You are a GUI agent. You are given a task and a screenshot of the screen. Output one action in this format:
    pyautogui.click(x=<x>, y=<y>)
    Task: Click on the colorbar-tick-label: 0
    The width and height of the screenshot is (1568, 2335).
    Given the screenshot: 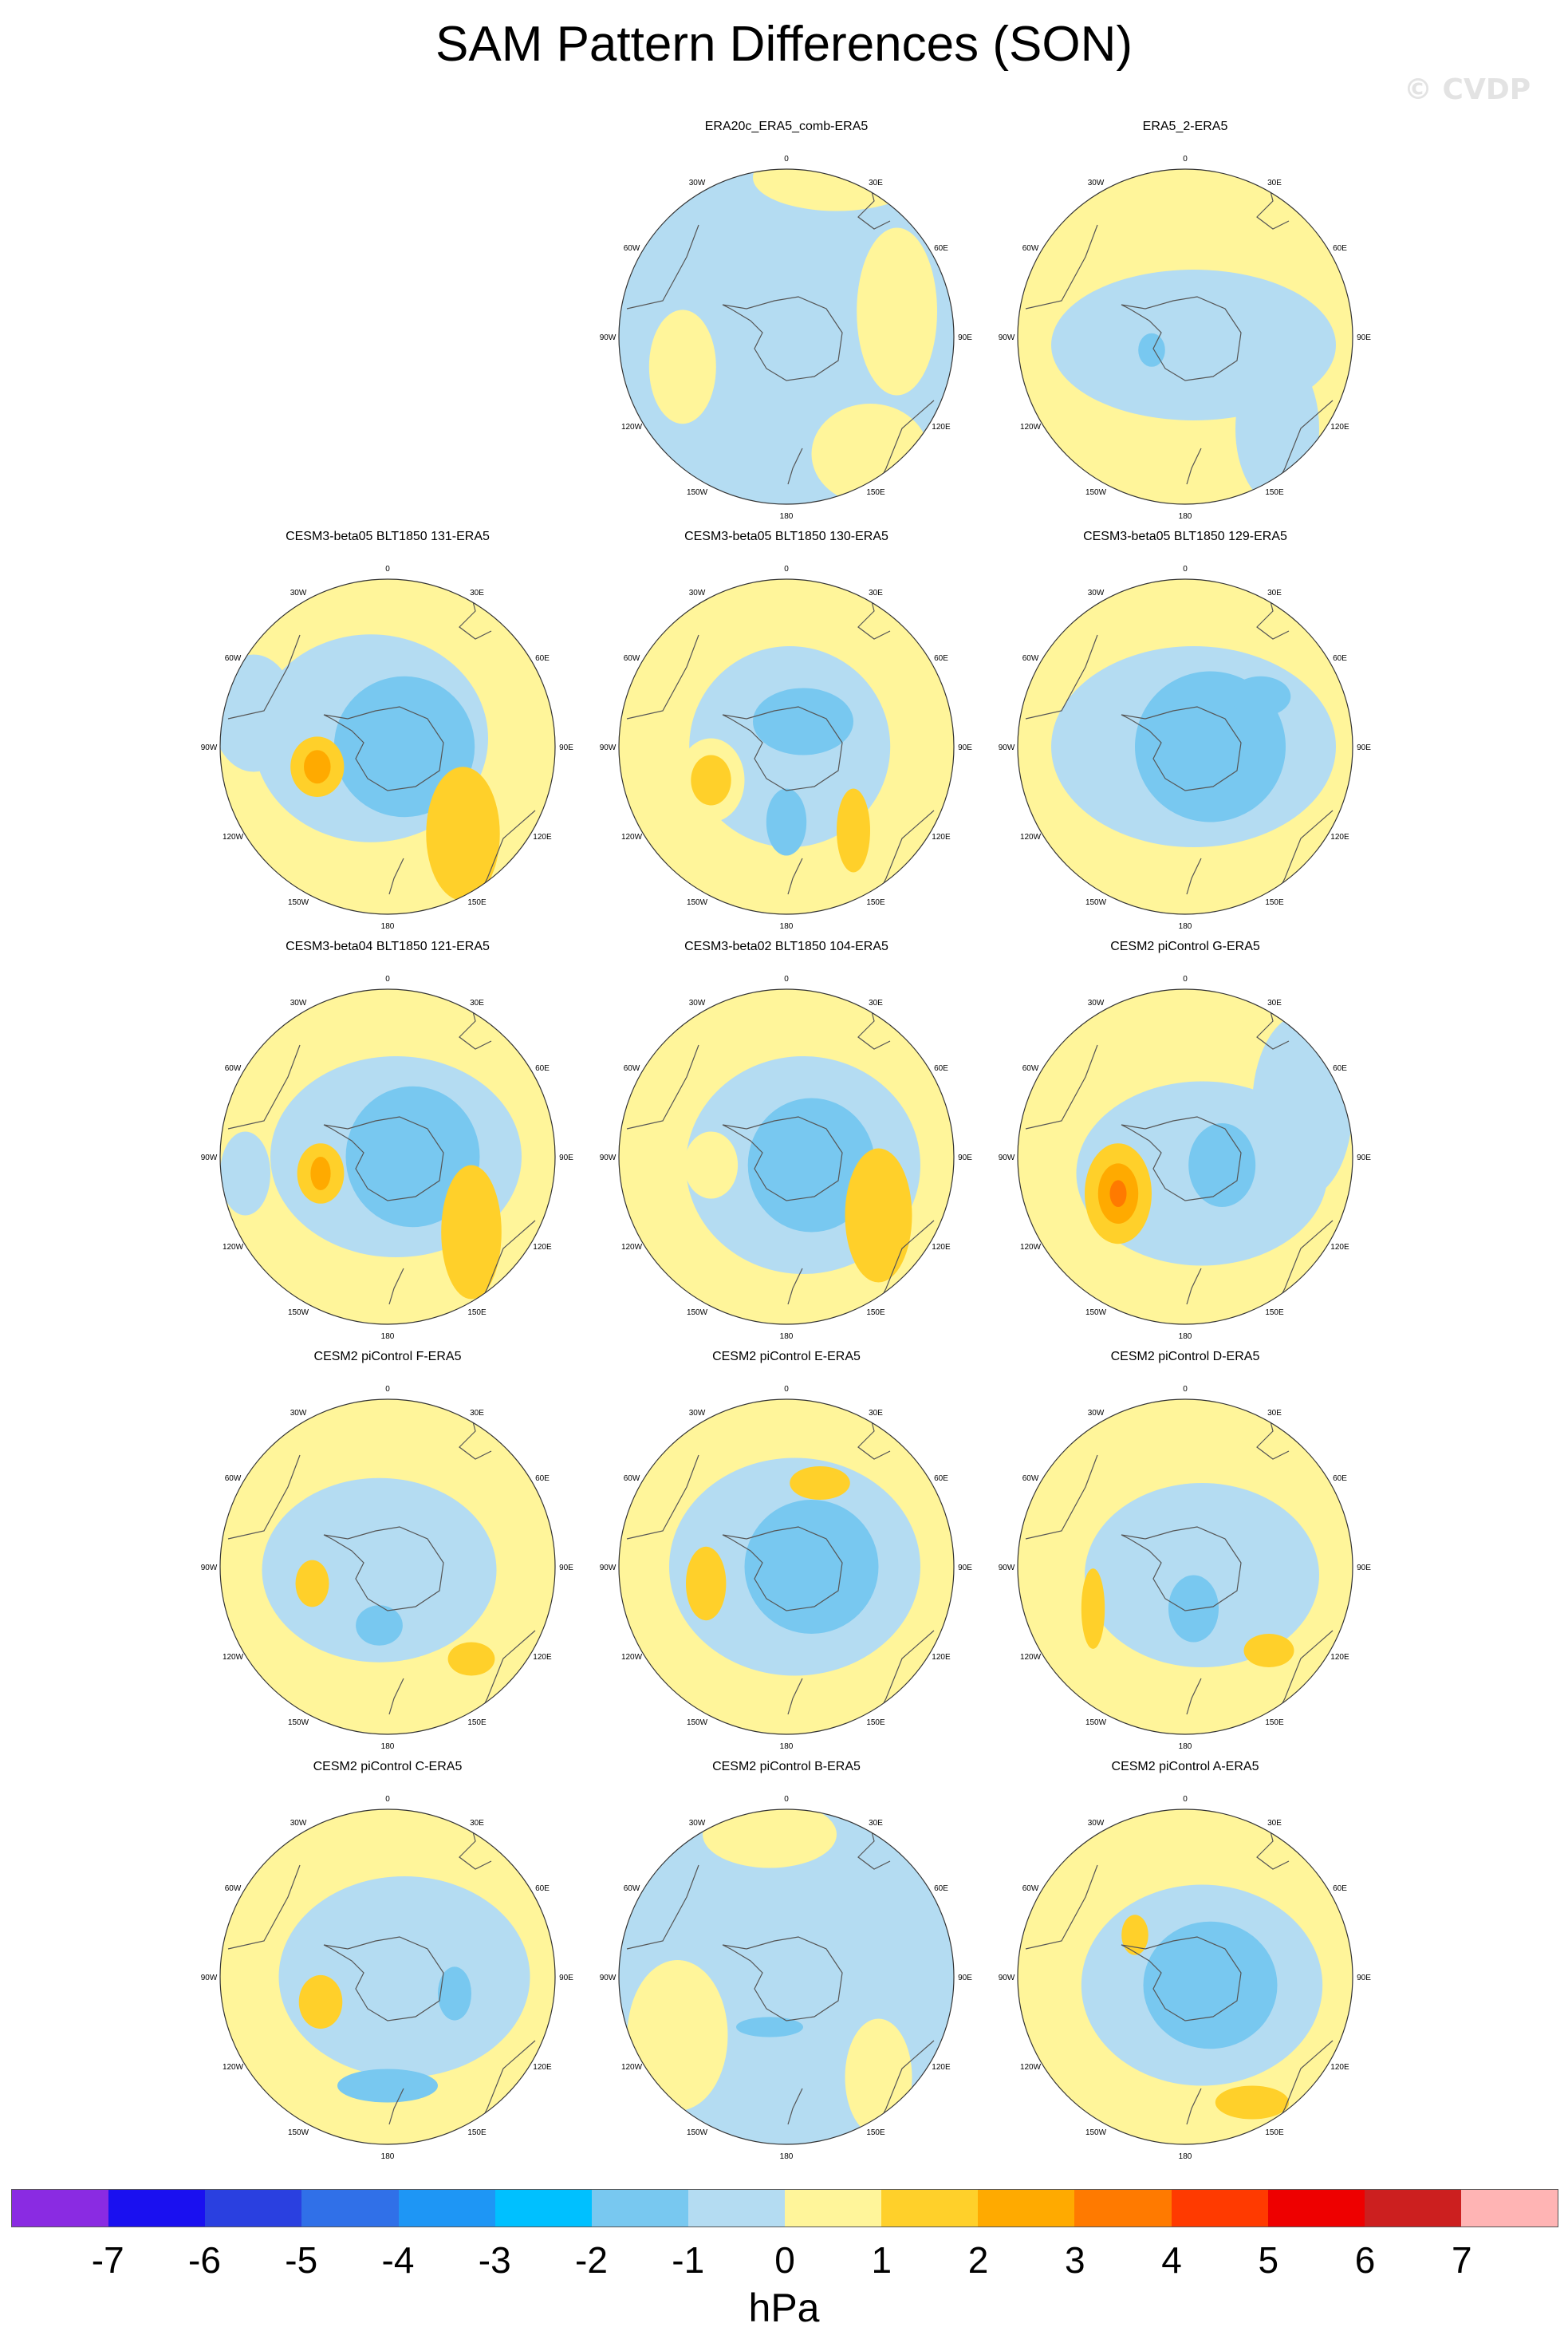 What is the action you would take?
    pyautogui.click(x=784, y=2260)
    